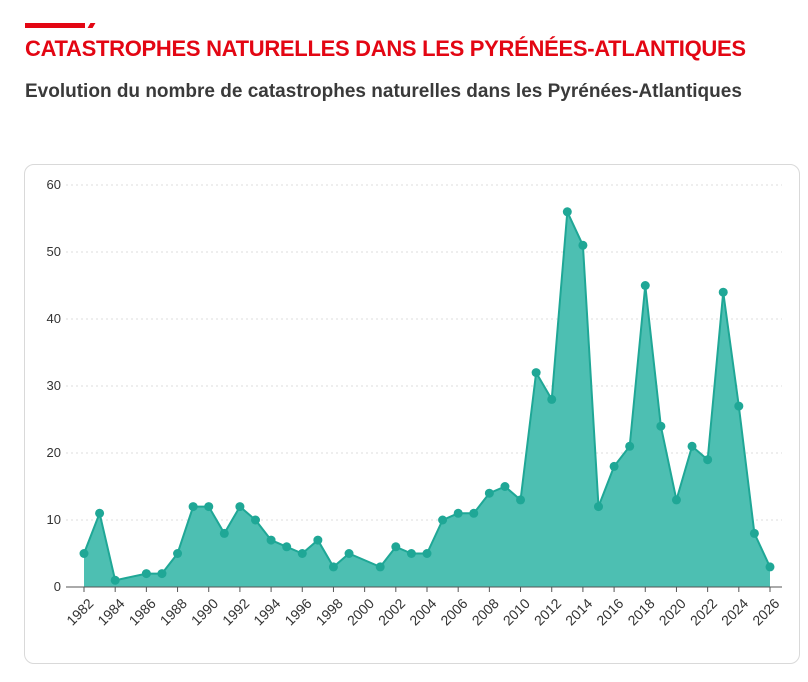  Describe the element at coordinates (734, 611) in the screenshot. I see `x-tick-label: 2024` at that location.